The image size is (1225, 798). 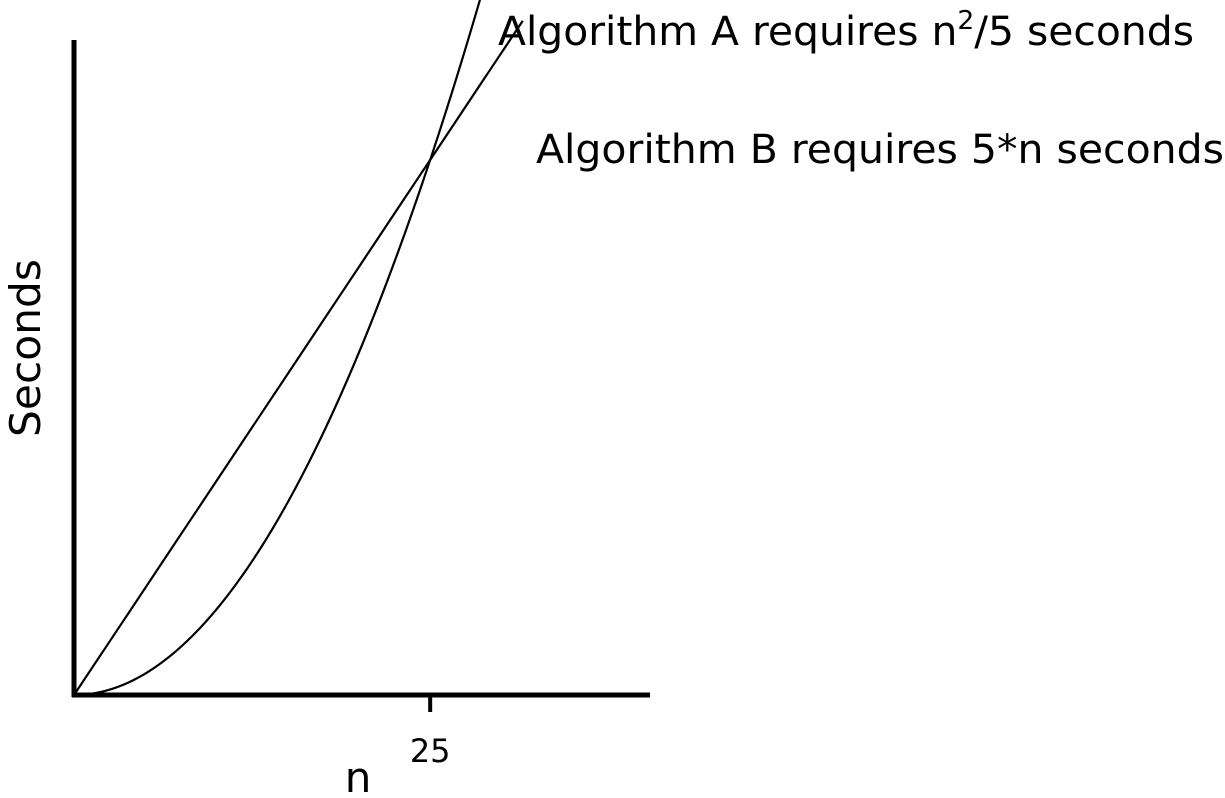 What do you see at coordinates (965, 21) in the screenshot?
I see `series-label-algorithm-a-superscript: 2` at bounding box center [965, 21].